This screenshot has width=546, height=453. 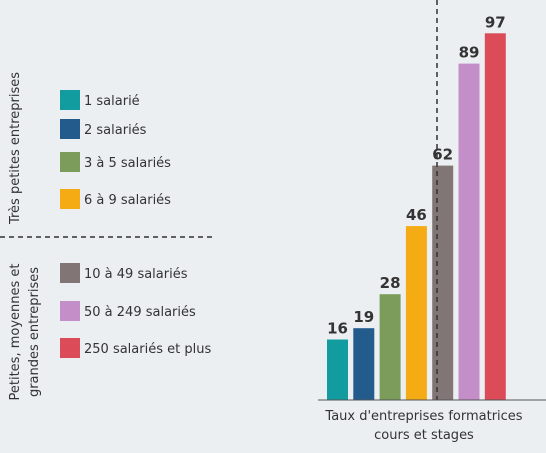 I want to click on group-label-pme-ge-line-1: Petites, moyennes et, so click(x=15, y=331).